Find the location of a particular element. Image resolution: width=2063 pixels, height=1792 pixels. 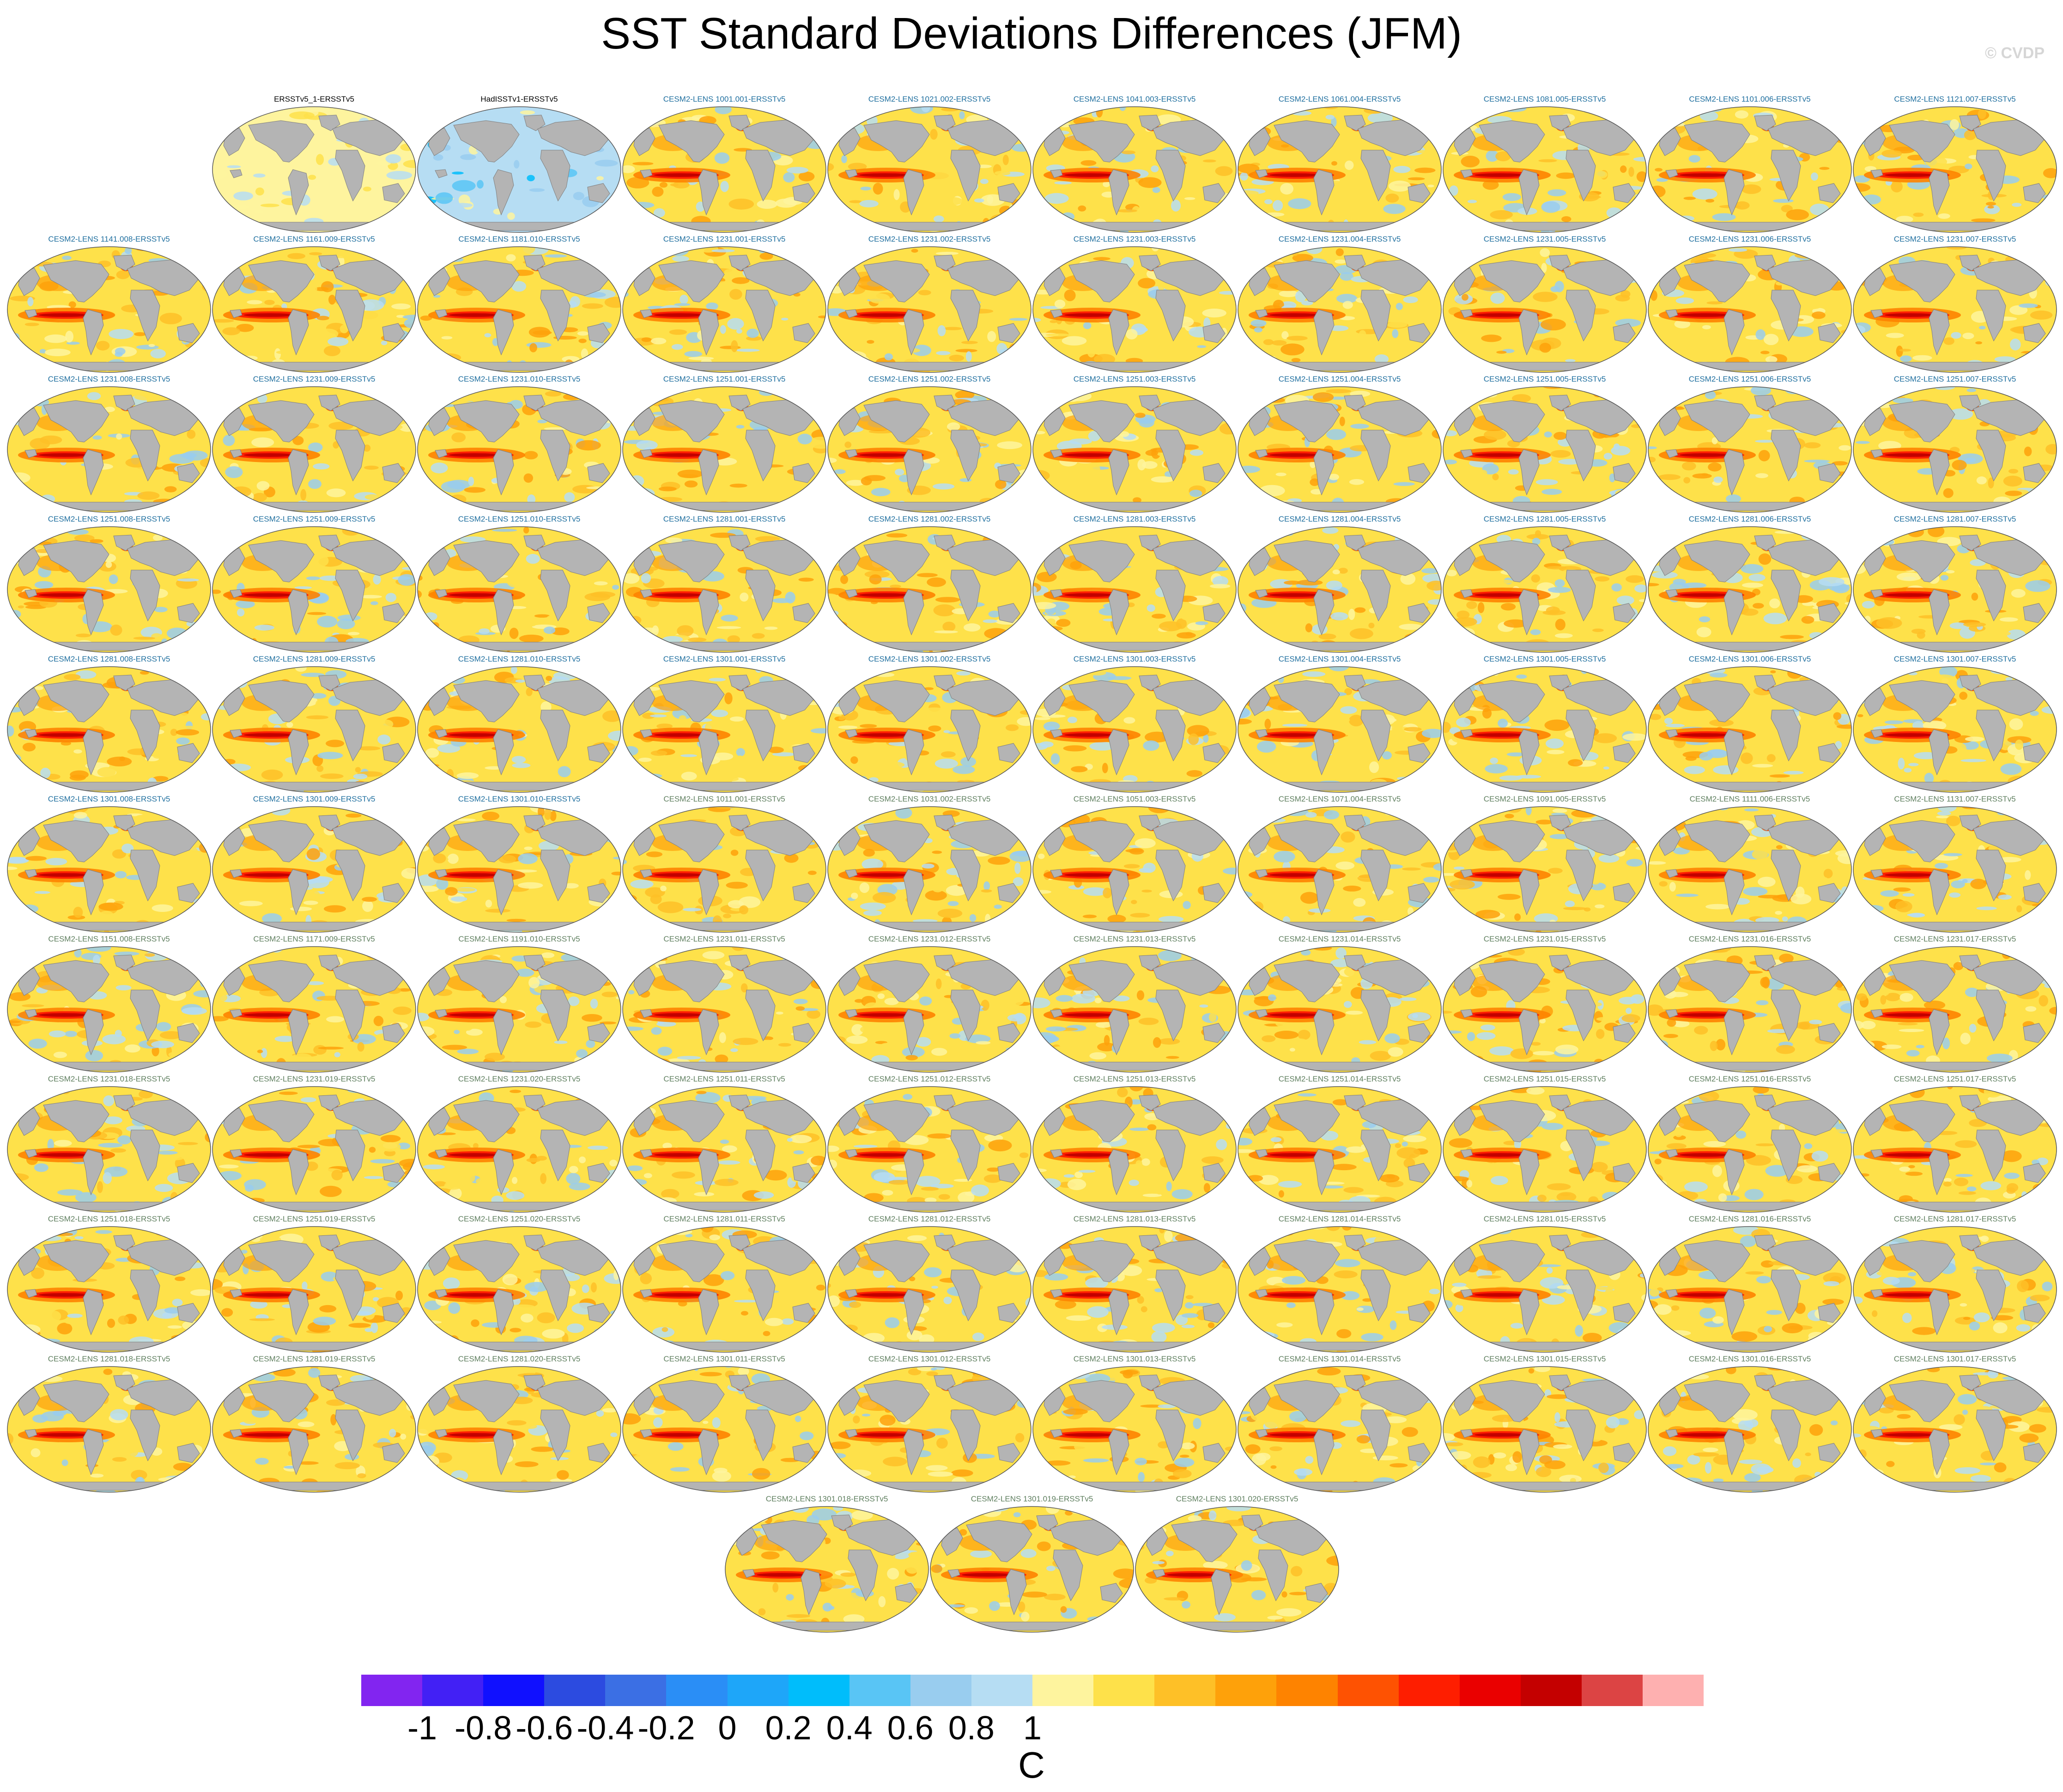

panel-title: CESM2-LENS 1301.012-ERSSTv5 is located at coordinates (929, 1359).